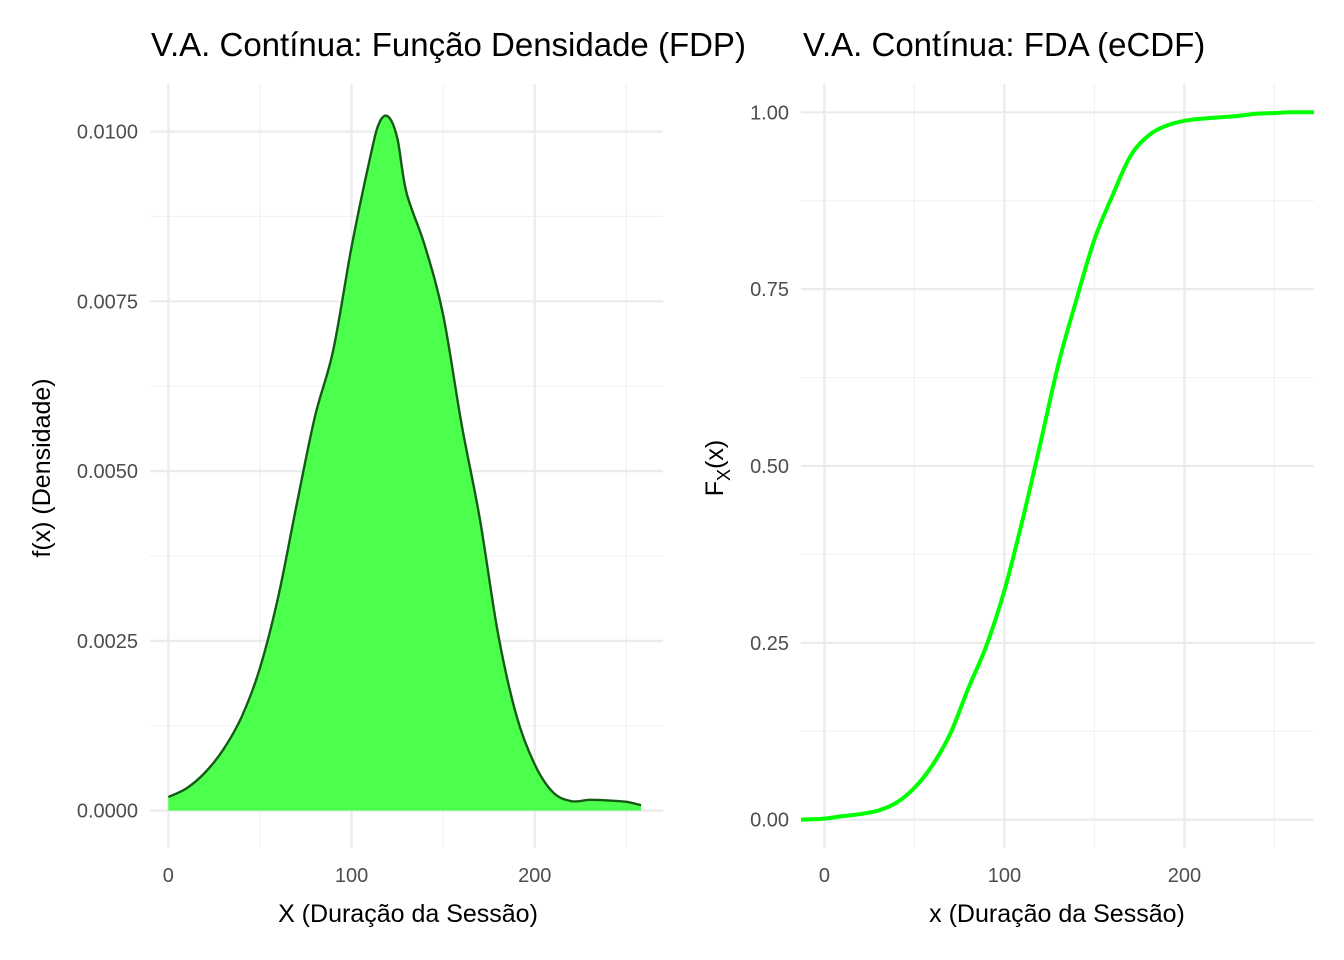 This screenshot has width=1344, height=960. Describe the element at coordinates (724, 475) in the screenshot. I see `ecdf-y-axis-title-sub: X` at that location.